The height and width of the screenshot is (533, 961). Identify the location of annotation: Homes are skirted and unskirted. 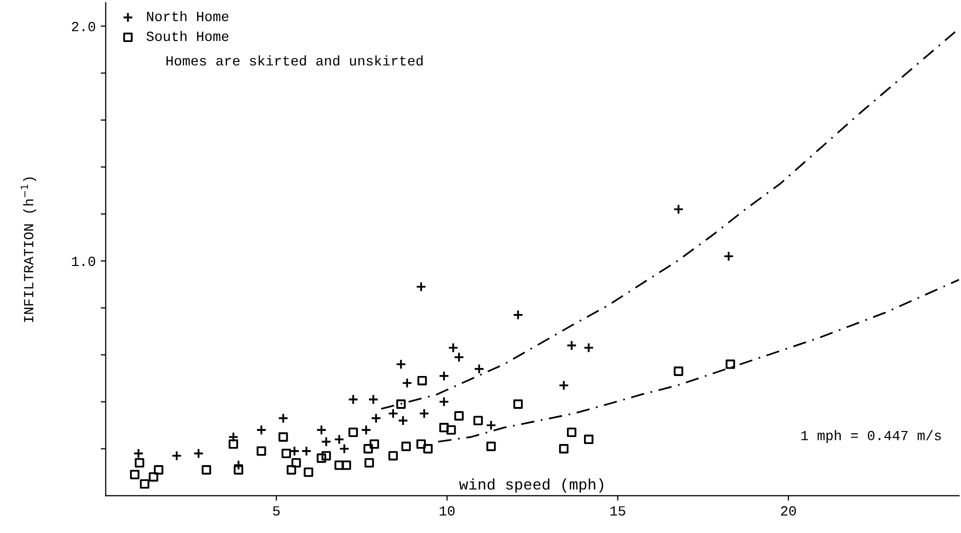
(294, 60).